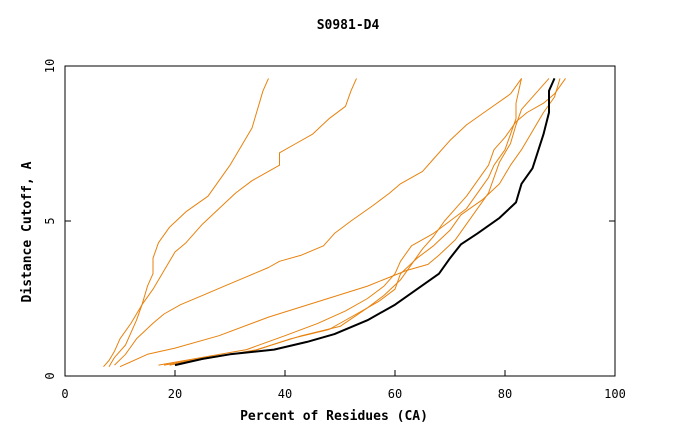 The width and height of the screenshot is (680, 440). I want to click on x-tick-label: 20, so click(175, 394).